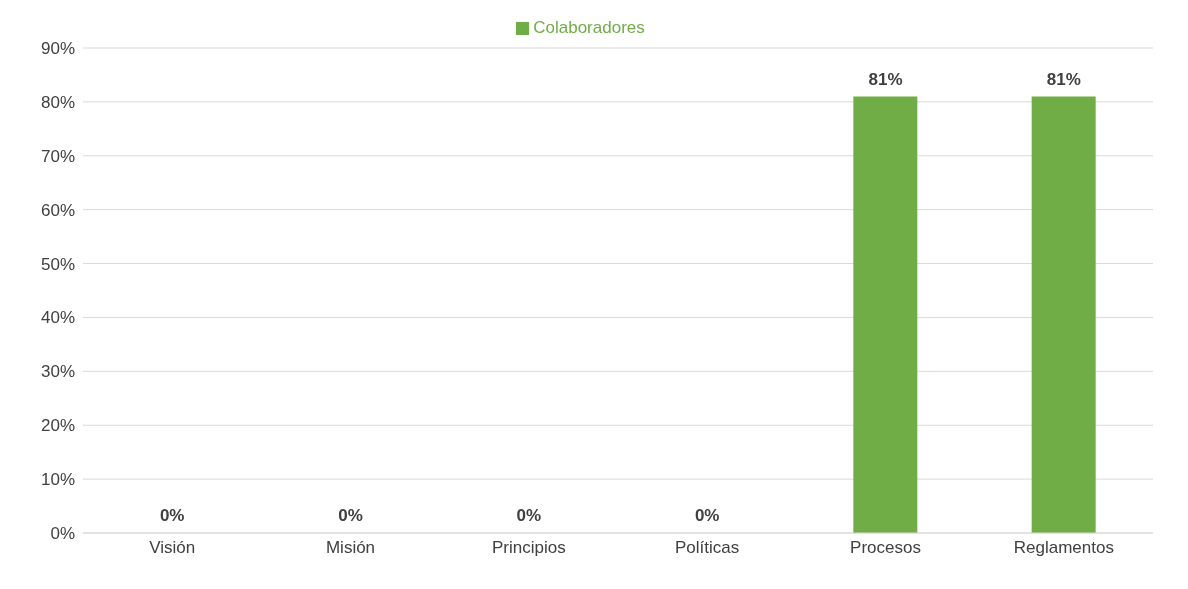  Describe the element at coordinates (1063, 548) in the screenshot. I see `x-tick-label: Reglamentos` at that location.